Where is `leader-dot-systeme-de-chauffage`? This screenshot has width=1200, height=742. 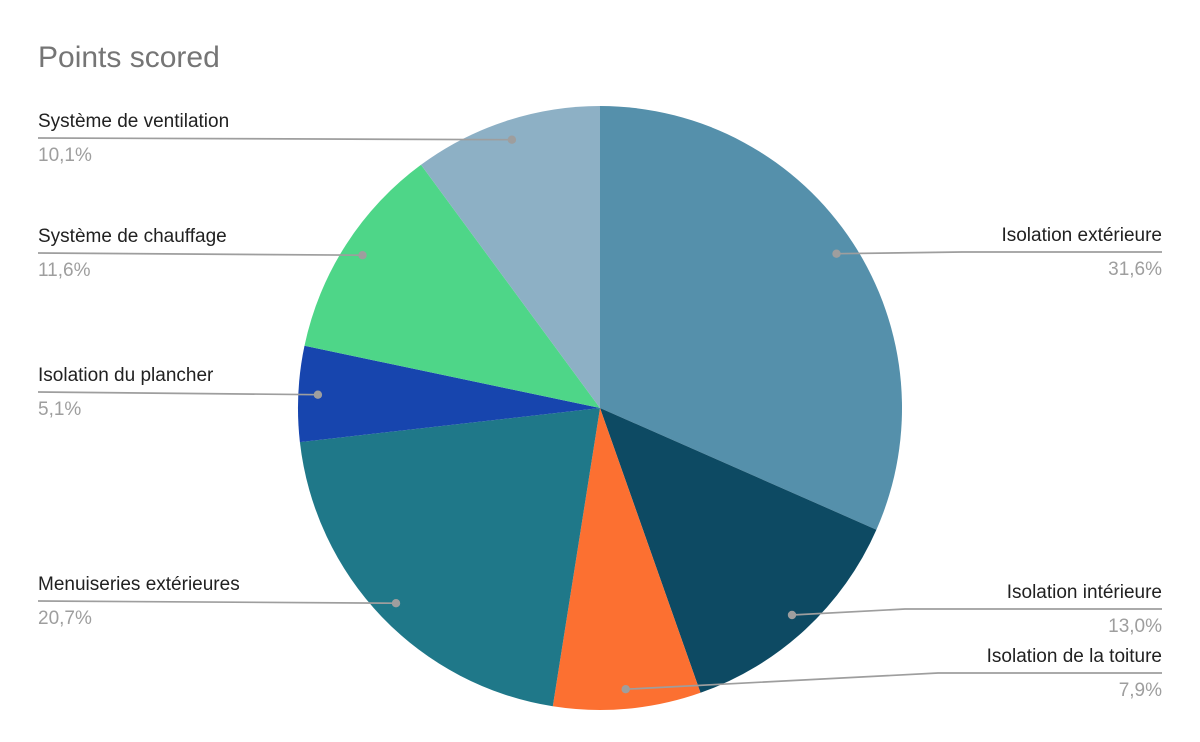
leader-dot-systeme-de-chauffage is located at coordinates (362, 255).